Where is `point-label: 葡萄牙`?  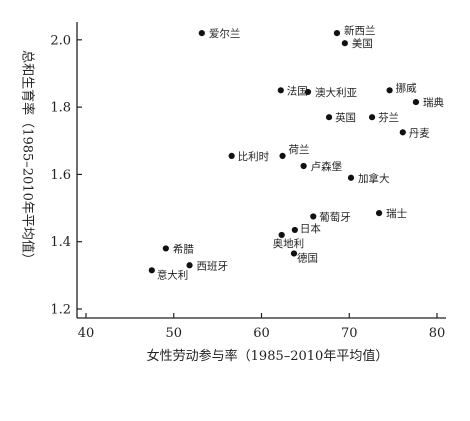 point-label: 葡萄牙 is located at coordinates (335, 216).